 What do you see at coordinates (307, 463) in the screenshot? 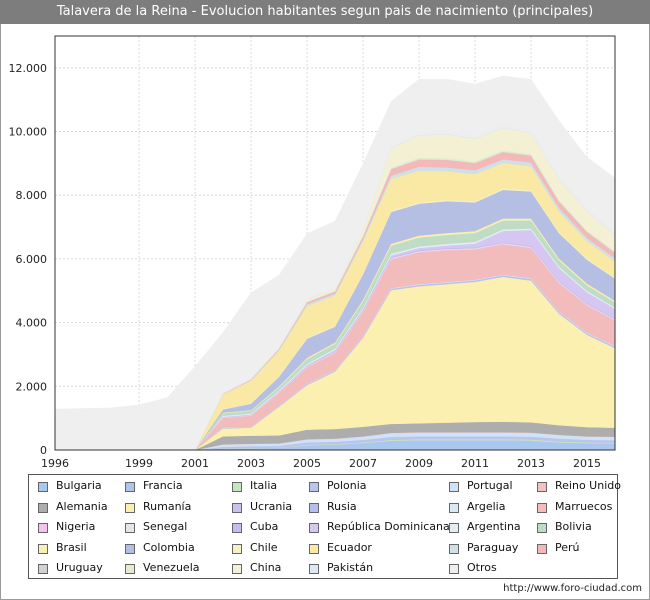
I see `x-tick-label: 2005` at bounding box center [307, 463].